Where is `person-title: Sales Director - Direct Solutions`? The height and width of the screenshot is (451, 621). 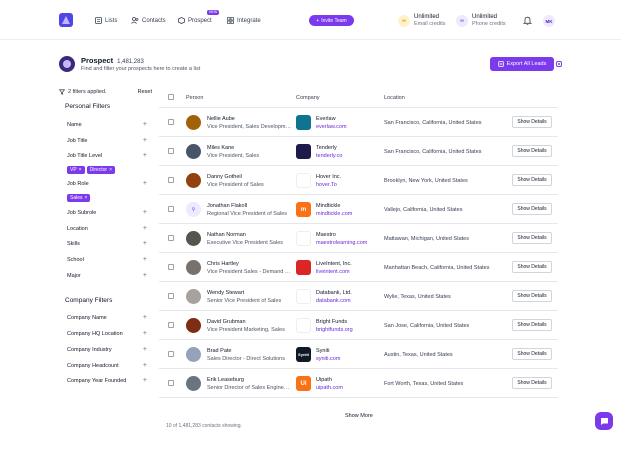 person-title: Sales Director - Direct Solutions is located at coordinates (246, 359).